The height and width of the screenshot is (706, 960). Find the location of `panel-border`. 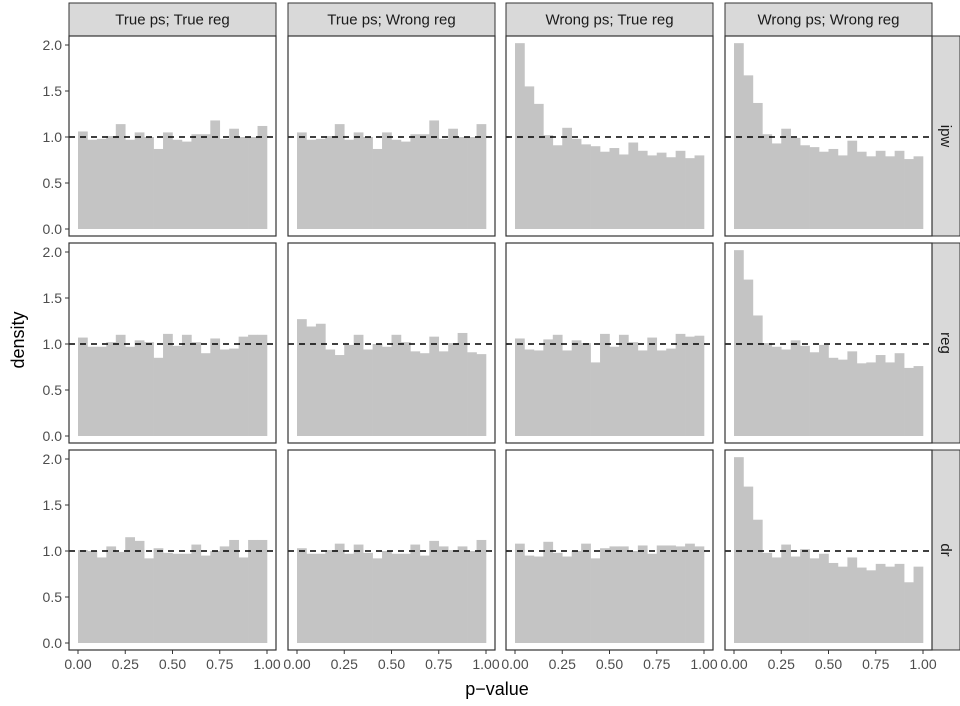

panel-border is located at coordinates (172, 136).